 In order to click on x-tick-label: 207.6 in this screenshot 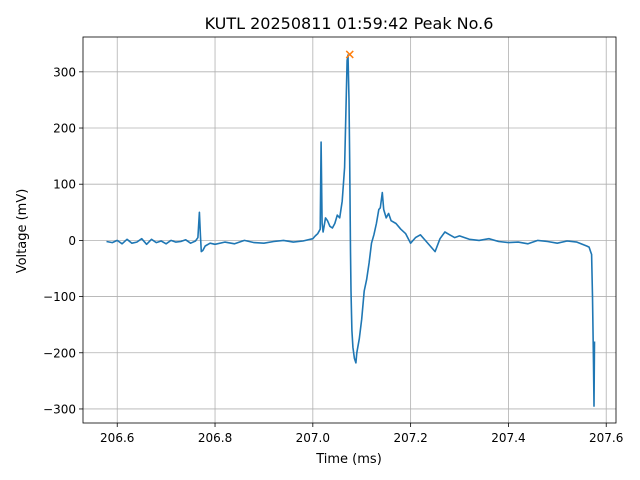, I will do `click(606, 438)`.